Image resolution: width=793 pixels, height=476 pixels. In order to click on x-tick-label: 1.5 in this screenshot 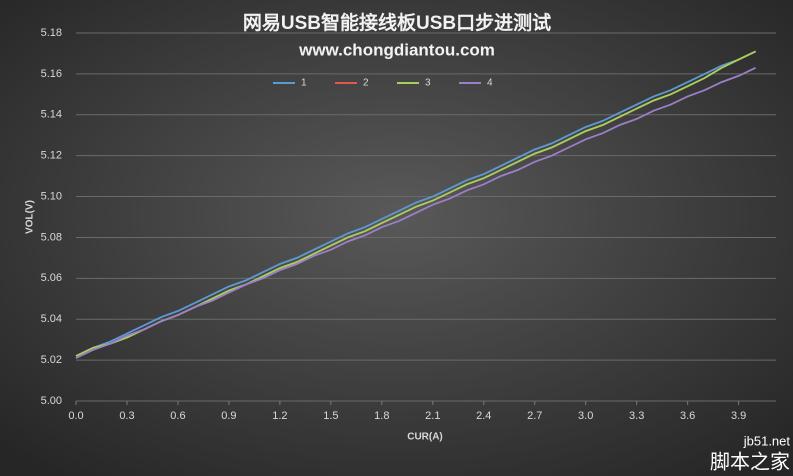, I will do `click(330, 416)`.